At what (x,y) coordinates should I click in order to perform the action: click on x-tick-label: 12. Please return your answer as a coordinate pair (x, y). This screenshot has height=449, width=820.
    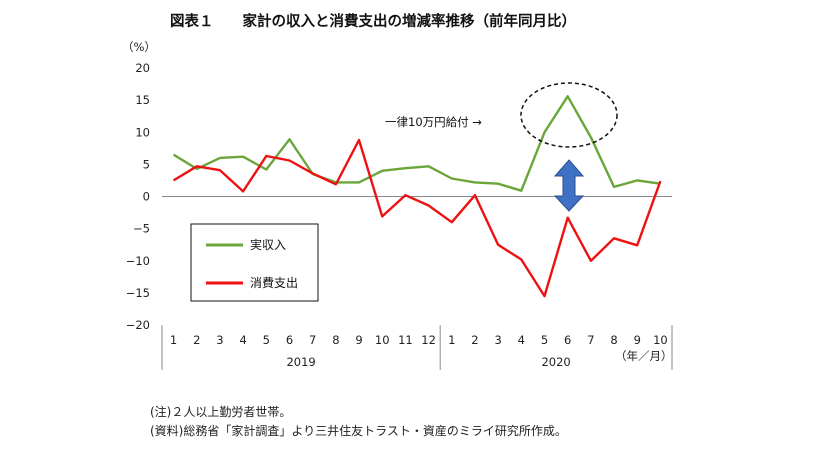
    Looking at the image, I should click on (428, 340).